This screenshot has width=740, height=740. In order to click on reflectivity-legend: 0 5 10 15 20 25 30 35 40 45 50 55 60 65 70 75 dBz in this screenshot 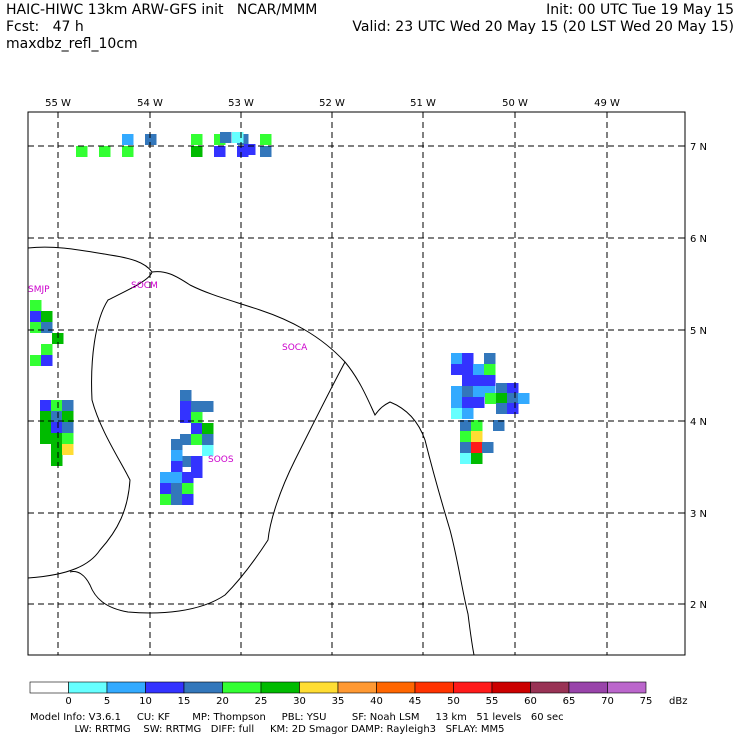, I will do `click(358, 694)`.